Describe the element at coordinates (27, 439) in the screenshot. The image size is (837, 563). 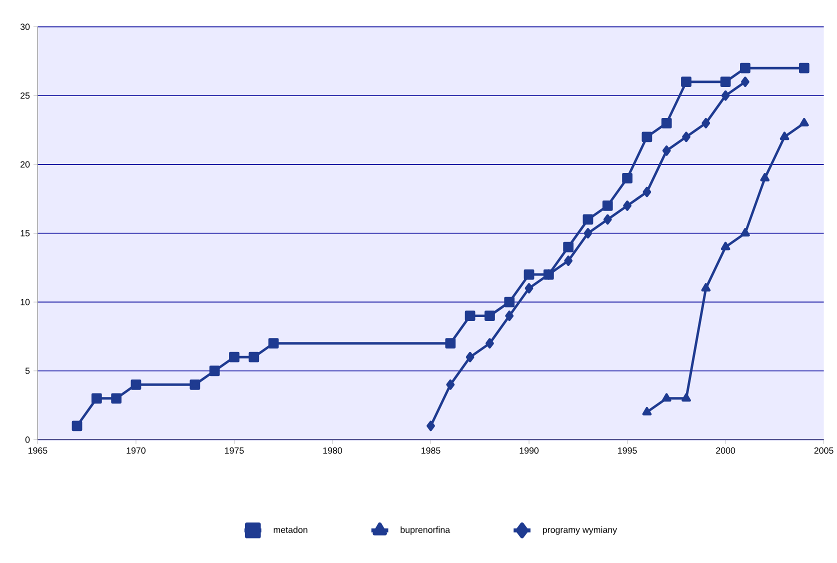
I see `y-tick-label: 0` at that location.